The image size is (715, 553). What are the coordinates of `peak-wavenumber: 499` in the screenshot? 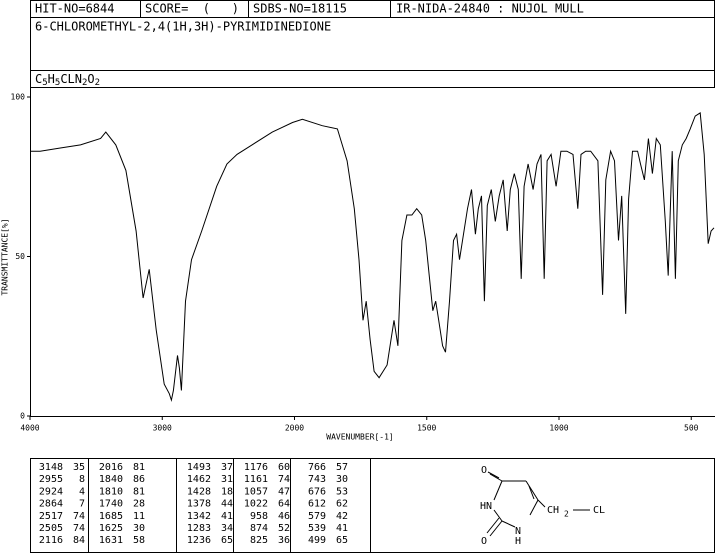 It's located at (317, 540).